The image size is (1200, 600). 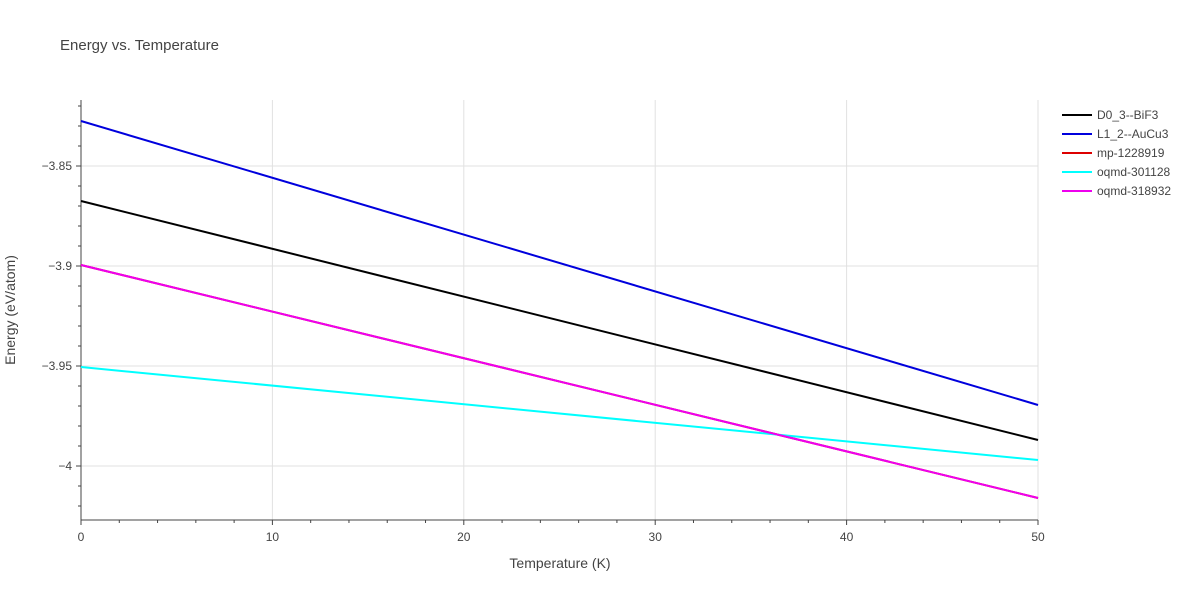 I want to click on x-tick-label-1: 10, so click(x=273, y=537).